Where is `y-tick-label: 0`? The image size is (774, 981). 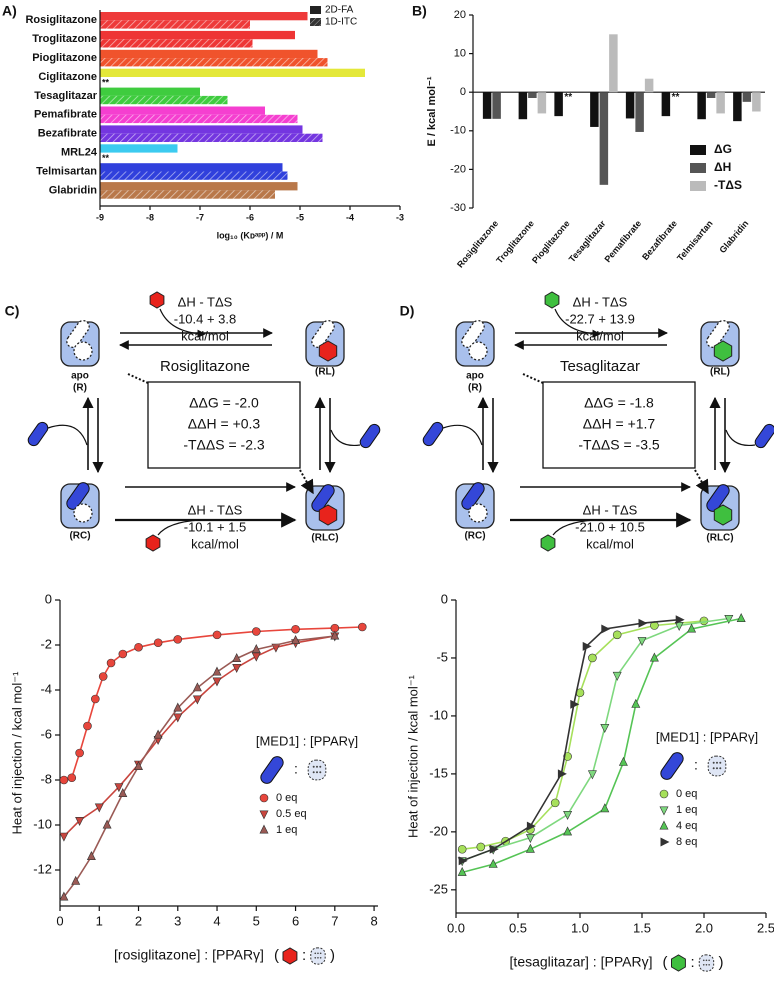
y-tick-label: 0 is located at coordinates (48, 598).